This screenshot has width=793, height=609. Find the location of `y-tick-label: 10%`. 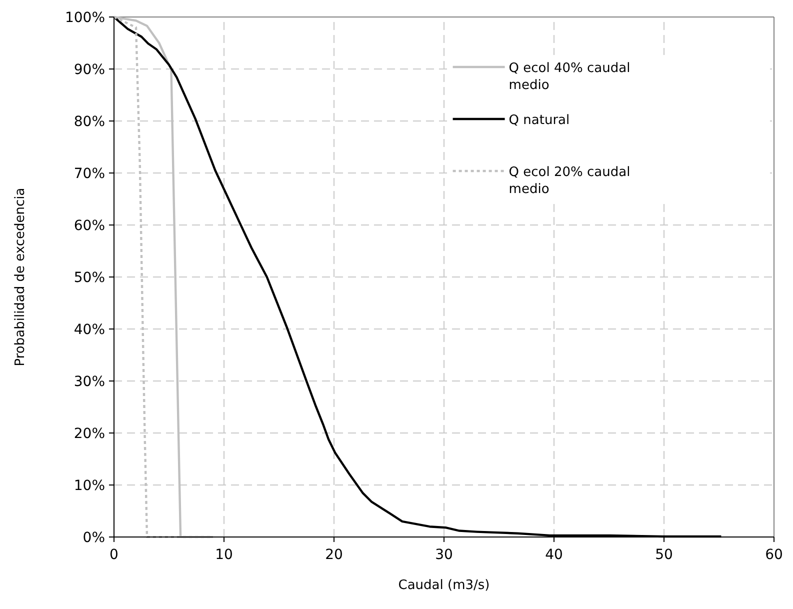

y-tick-label: 10% is located at coordinates (89, 486).